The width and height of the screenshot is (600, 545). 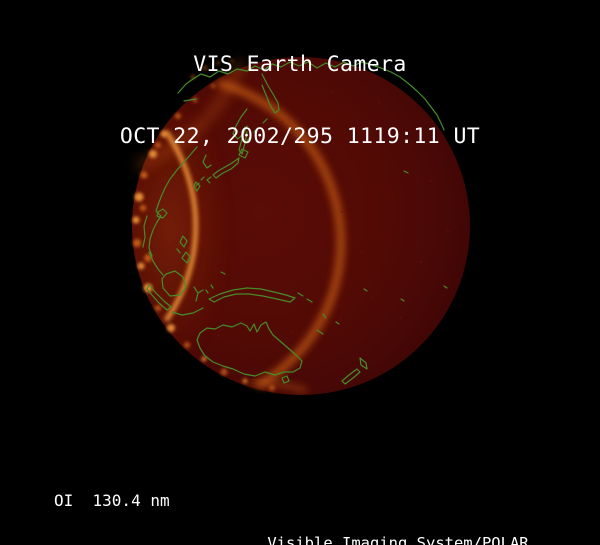 What do you see at coordinates (334, 252) in the screenshot?
I see `coastline-pacific-islands` at bounding box center [334, 252].